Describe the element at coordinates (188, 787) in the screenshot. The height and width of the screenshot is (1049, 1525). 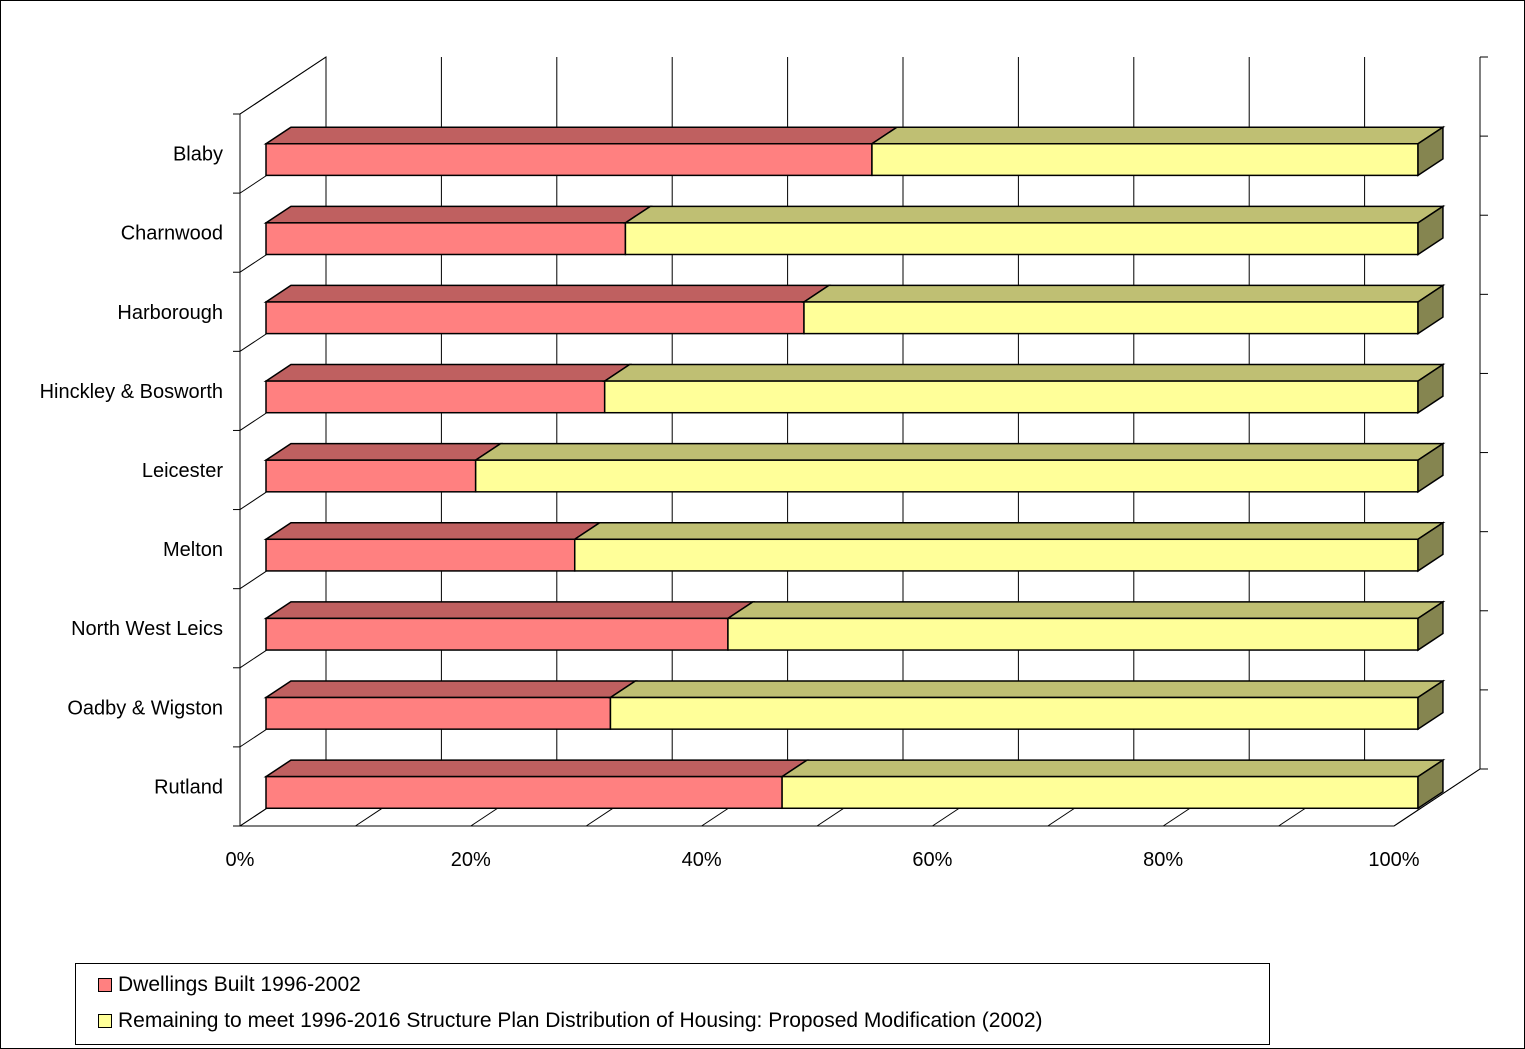
I see `category-label: Rutland` at that location.